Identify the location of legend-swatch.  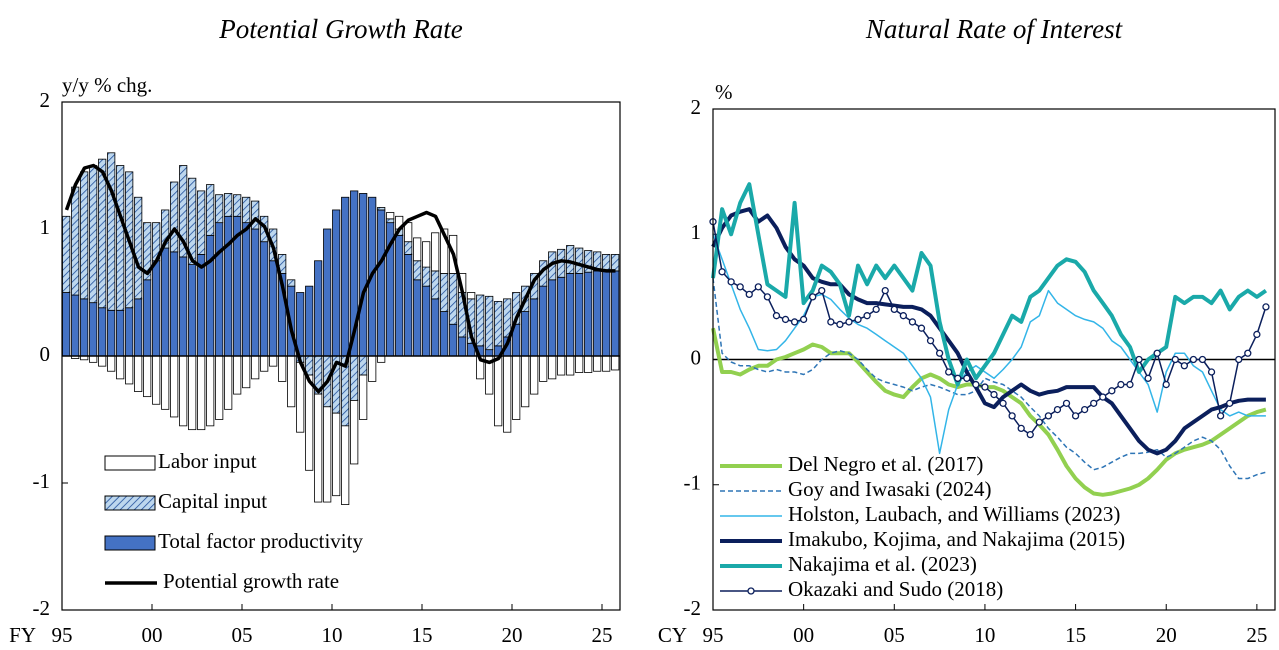
(130, 503).